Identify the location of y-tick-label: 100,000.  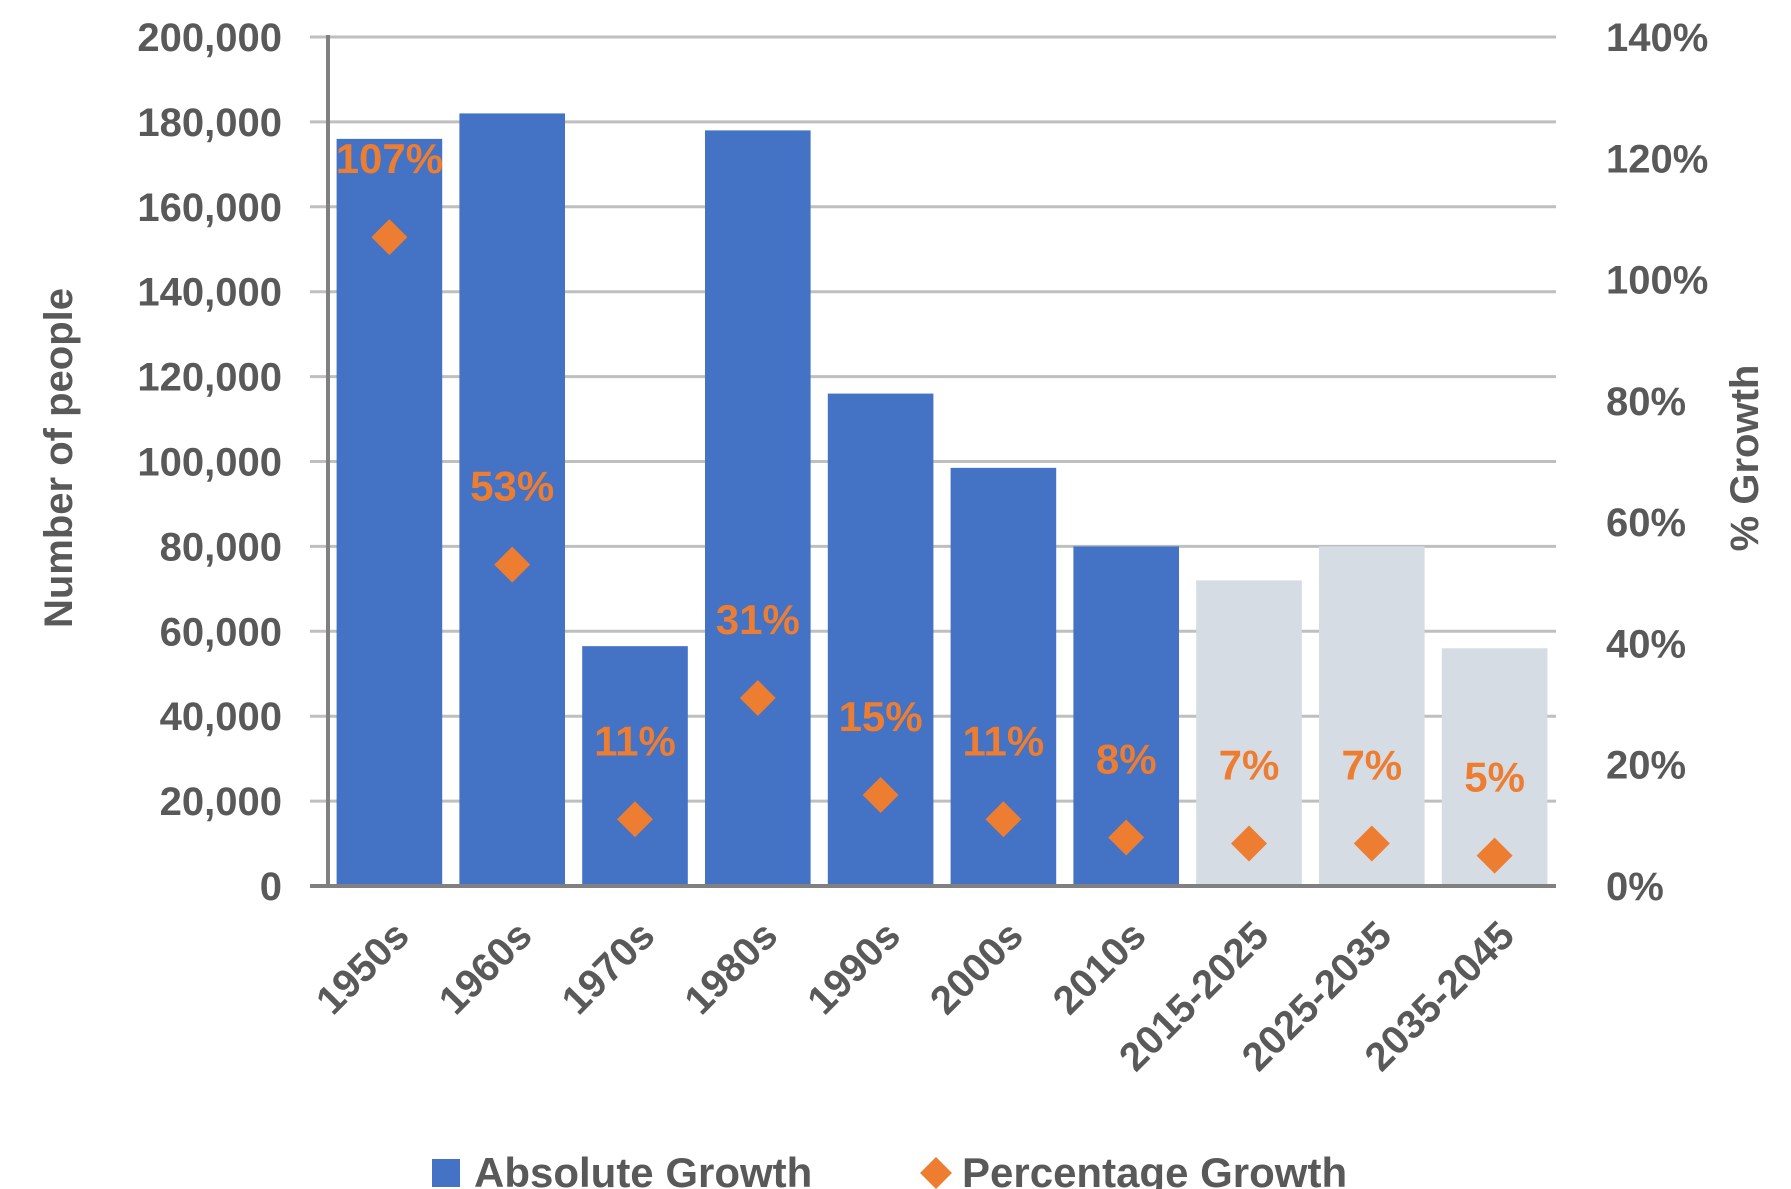
(209, 463).